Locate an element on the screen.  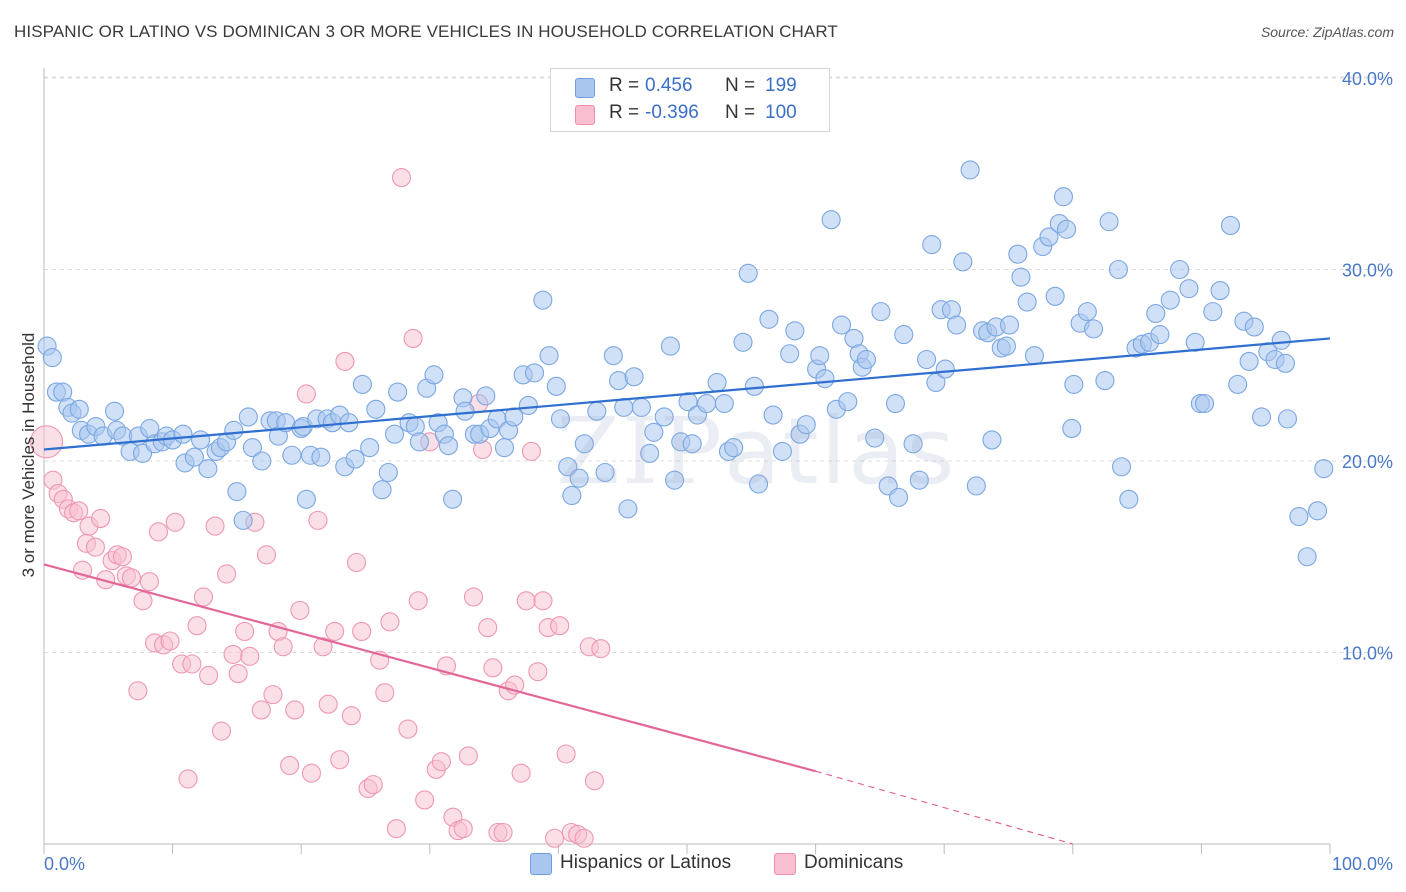
x-tick-label: 0.0% is located at coordinates (64, 864).